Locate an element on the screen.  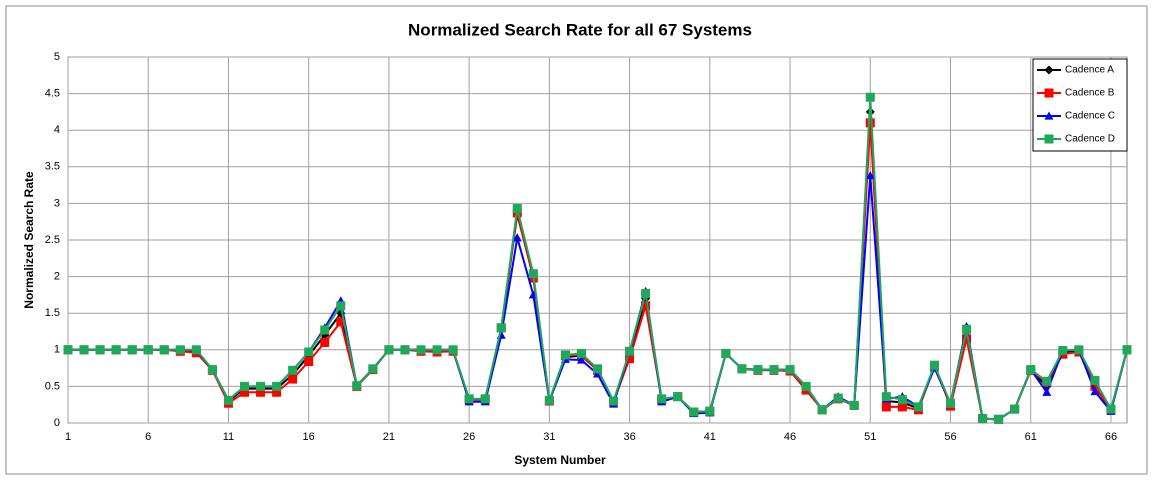
x-tick-label: 21 is located at coordinates (389, 437).